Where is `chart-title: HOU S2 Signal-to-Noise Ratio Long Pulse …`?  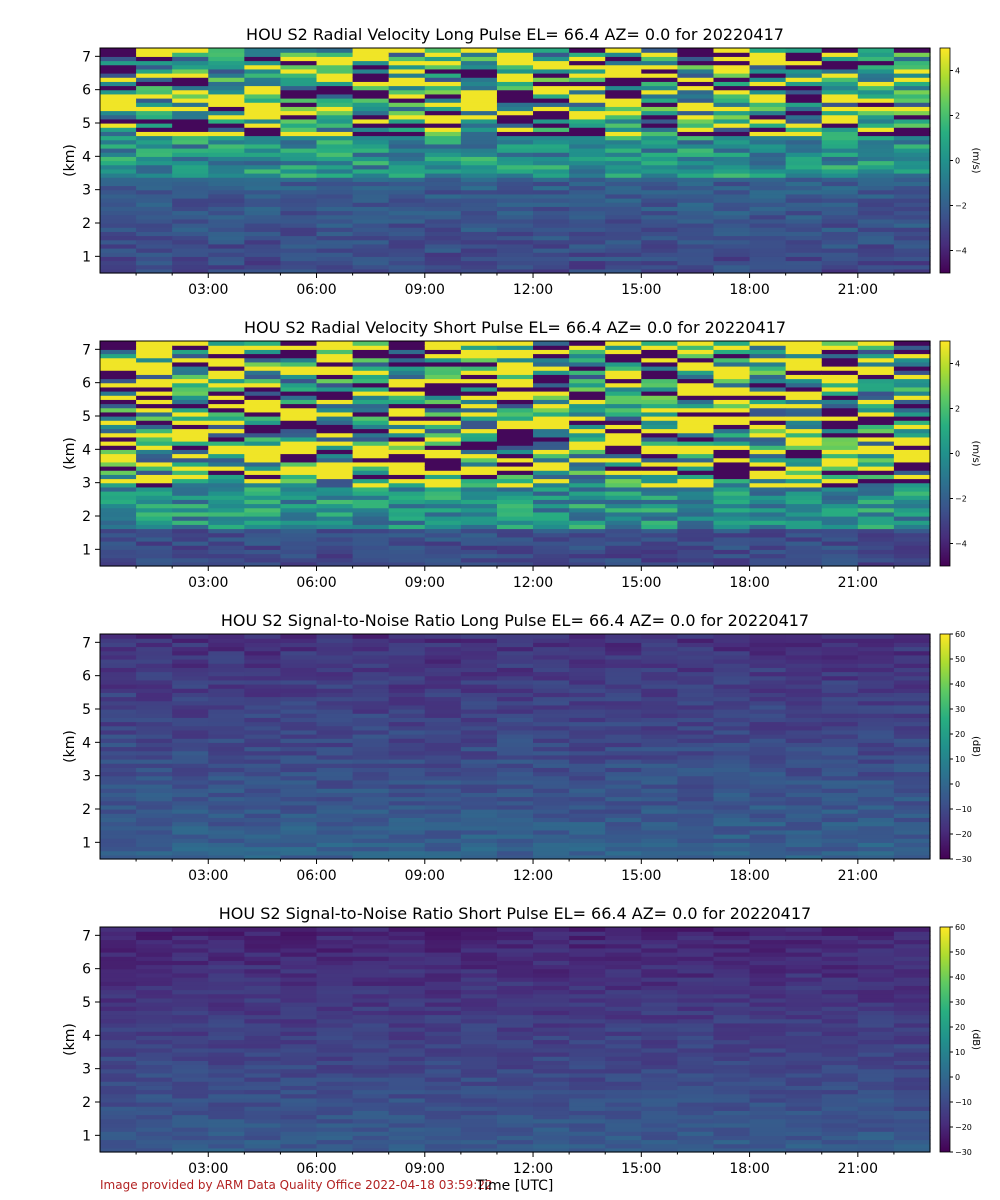
chart-title: HOU S2 Signal-to-Noise Ratio Long Pulse … is located at coordinates (515, 620).